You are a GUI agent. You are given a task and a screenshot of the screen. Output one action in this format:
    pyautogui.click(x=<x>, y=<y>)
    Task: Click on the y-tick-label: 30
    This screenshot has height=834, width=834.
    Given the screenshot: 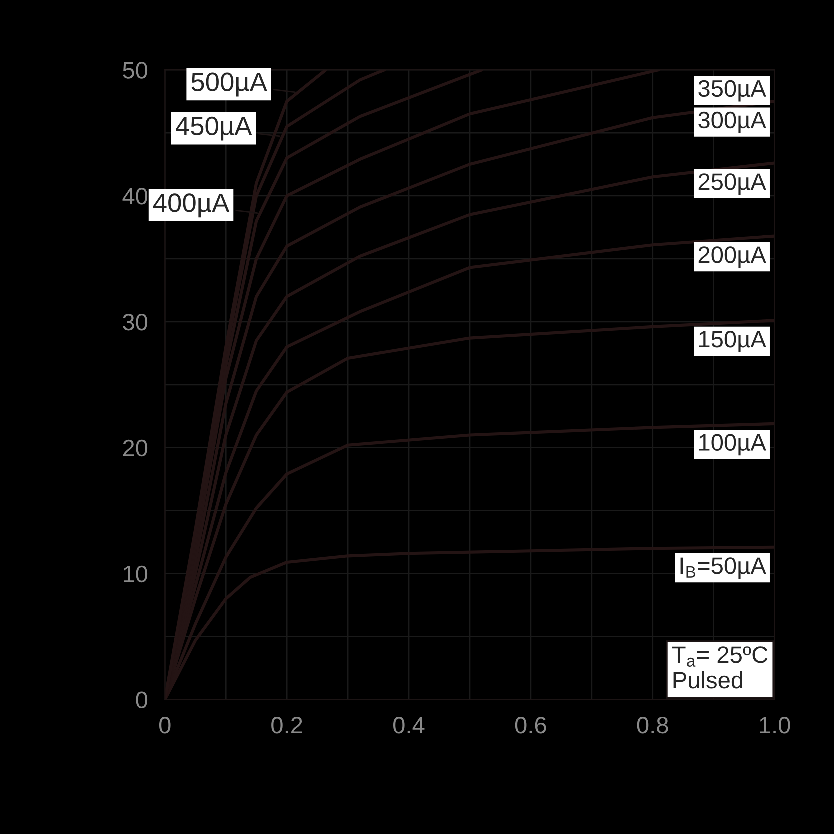 What is the action you would take?
    pyautogui.click(x=135, y=322)
    